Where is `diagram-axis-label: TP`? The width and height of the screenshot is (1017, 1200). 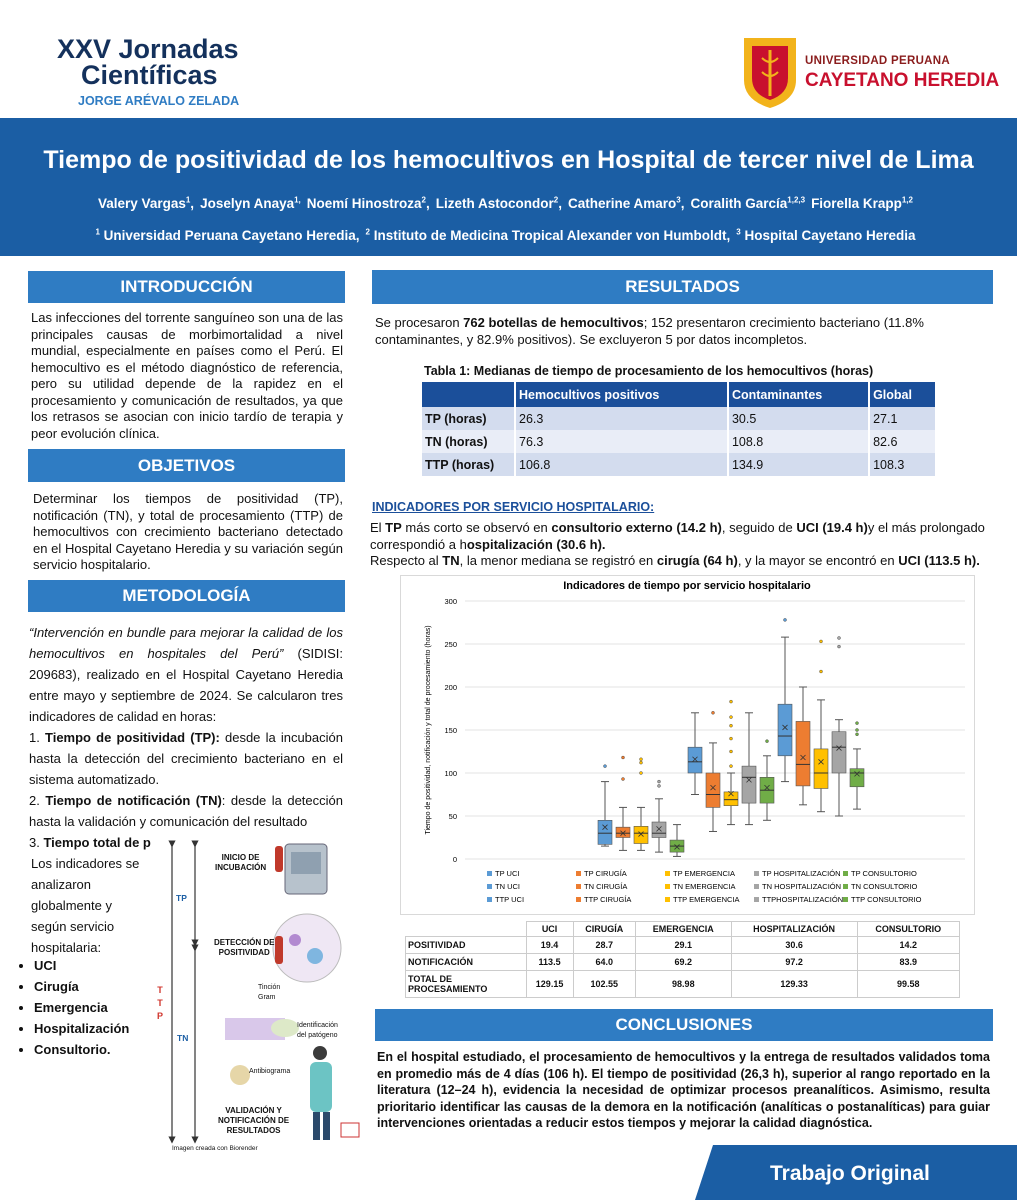 diagram-axis-label: TP is located at coordinates (181, 898).